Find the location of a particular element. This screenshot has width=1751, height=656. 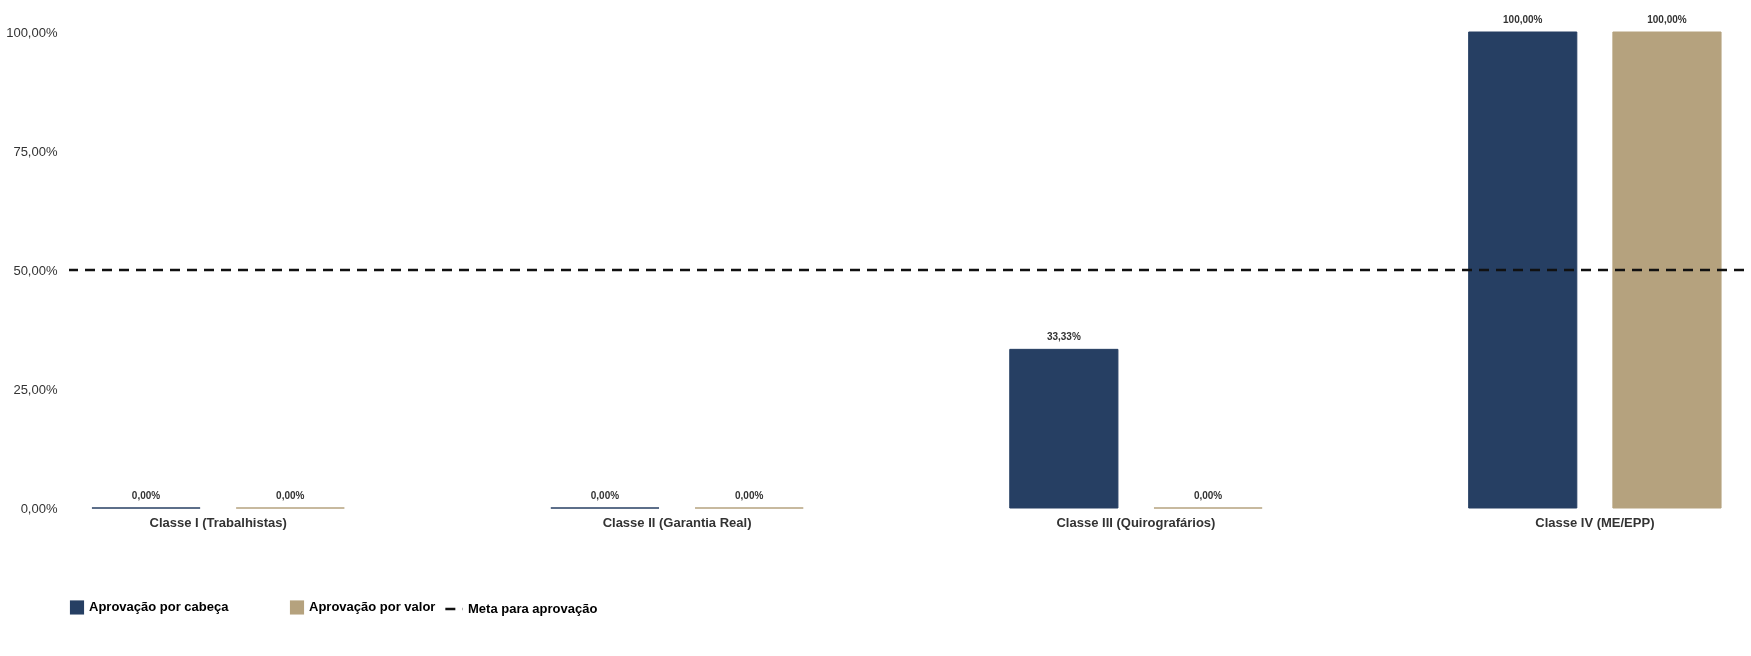

y-tick-label: 100,00% is located at coordinates (32, 32).